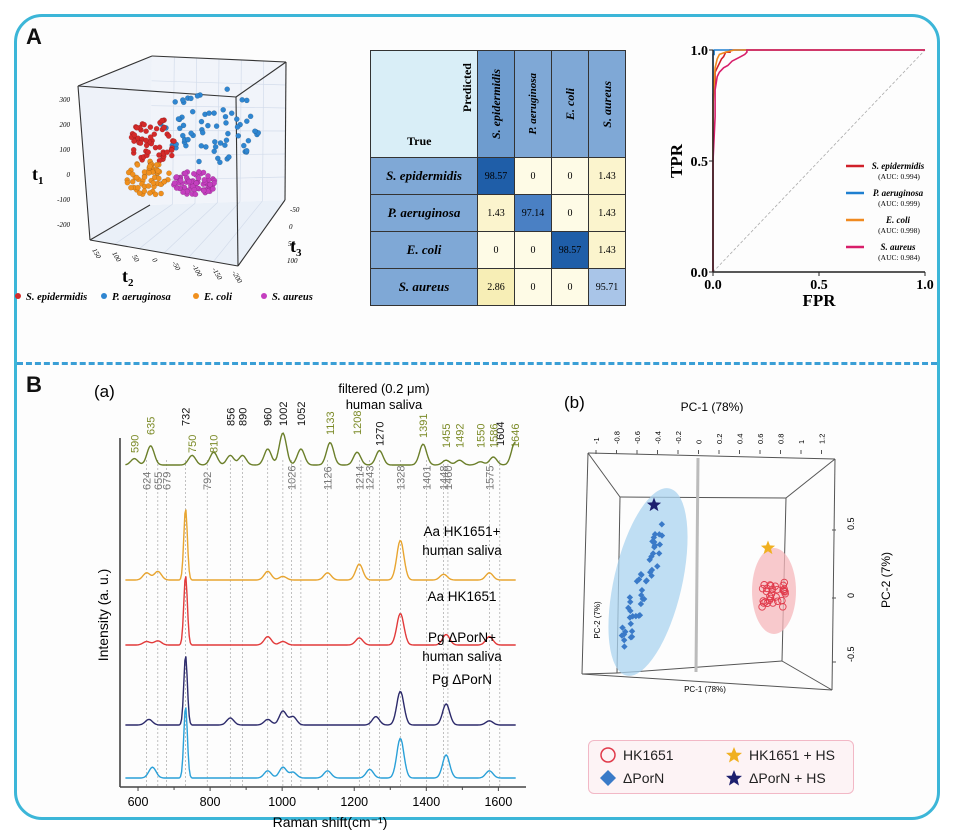 This screenshot has width=955, height=834. Describe the element at coordinates (38, 175) in the screenshot. I see `axis-label-t1: t1` at that location.